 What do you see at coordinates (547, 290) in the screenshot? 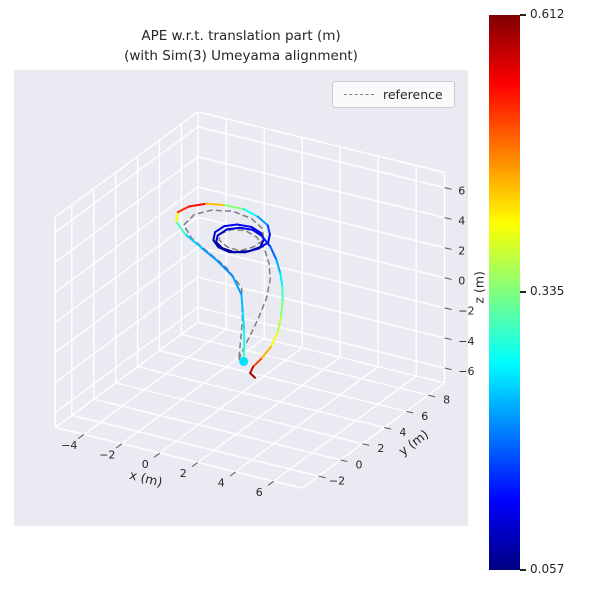
I see `colorbar-tick-label: 0.335` at bounding box center [547, 290].